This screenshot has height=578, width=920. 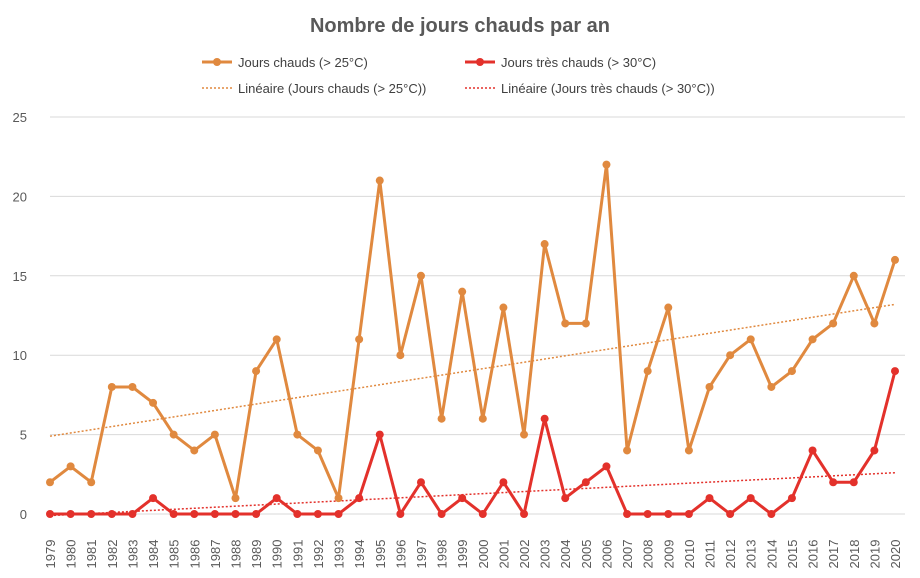 What do you see at coordinates (20, 276) in the screenshot?
I see `y-tick-label: 15` at bounding box center [20, 276].